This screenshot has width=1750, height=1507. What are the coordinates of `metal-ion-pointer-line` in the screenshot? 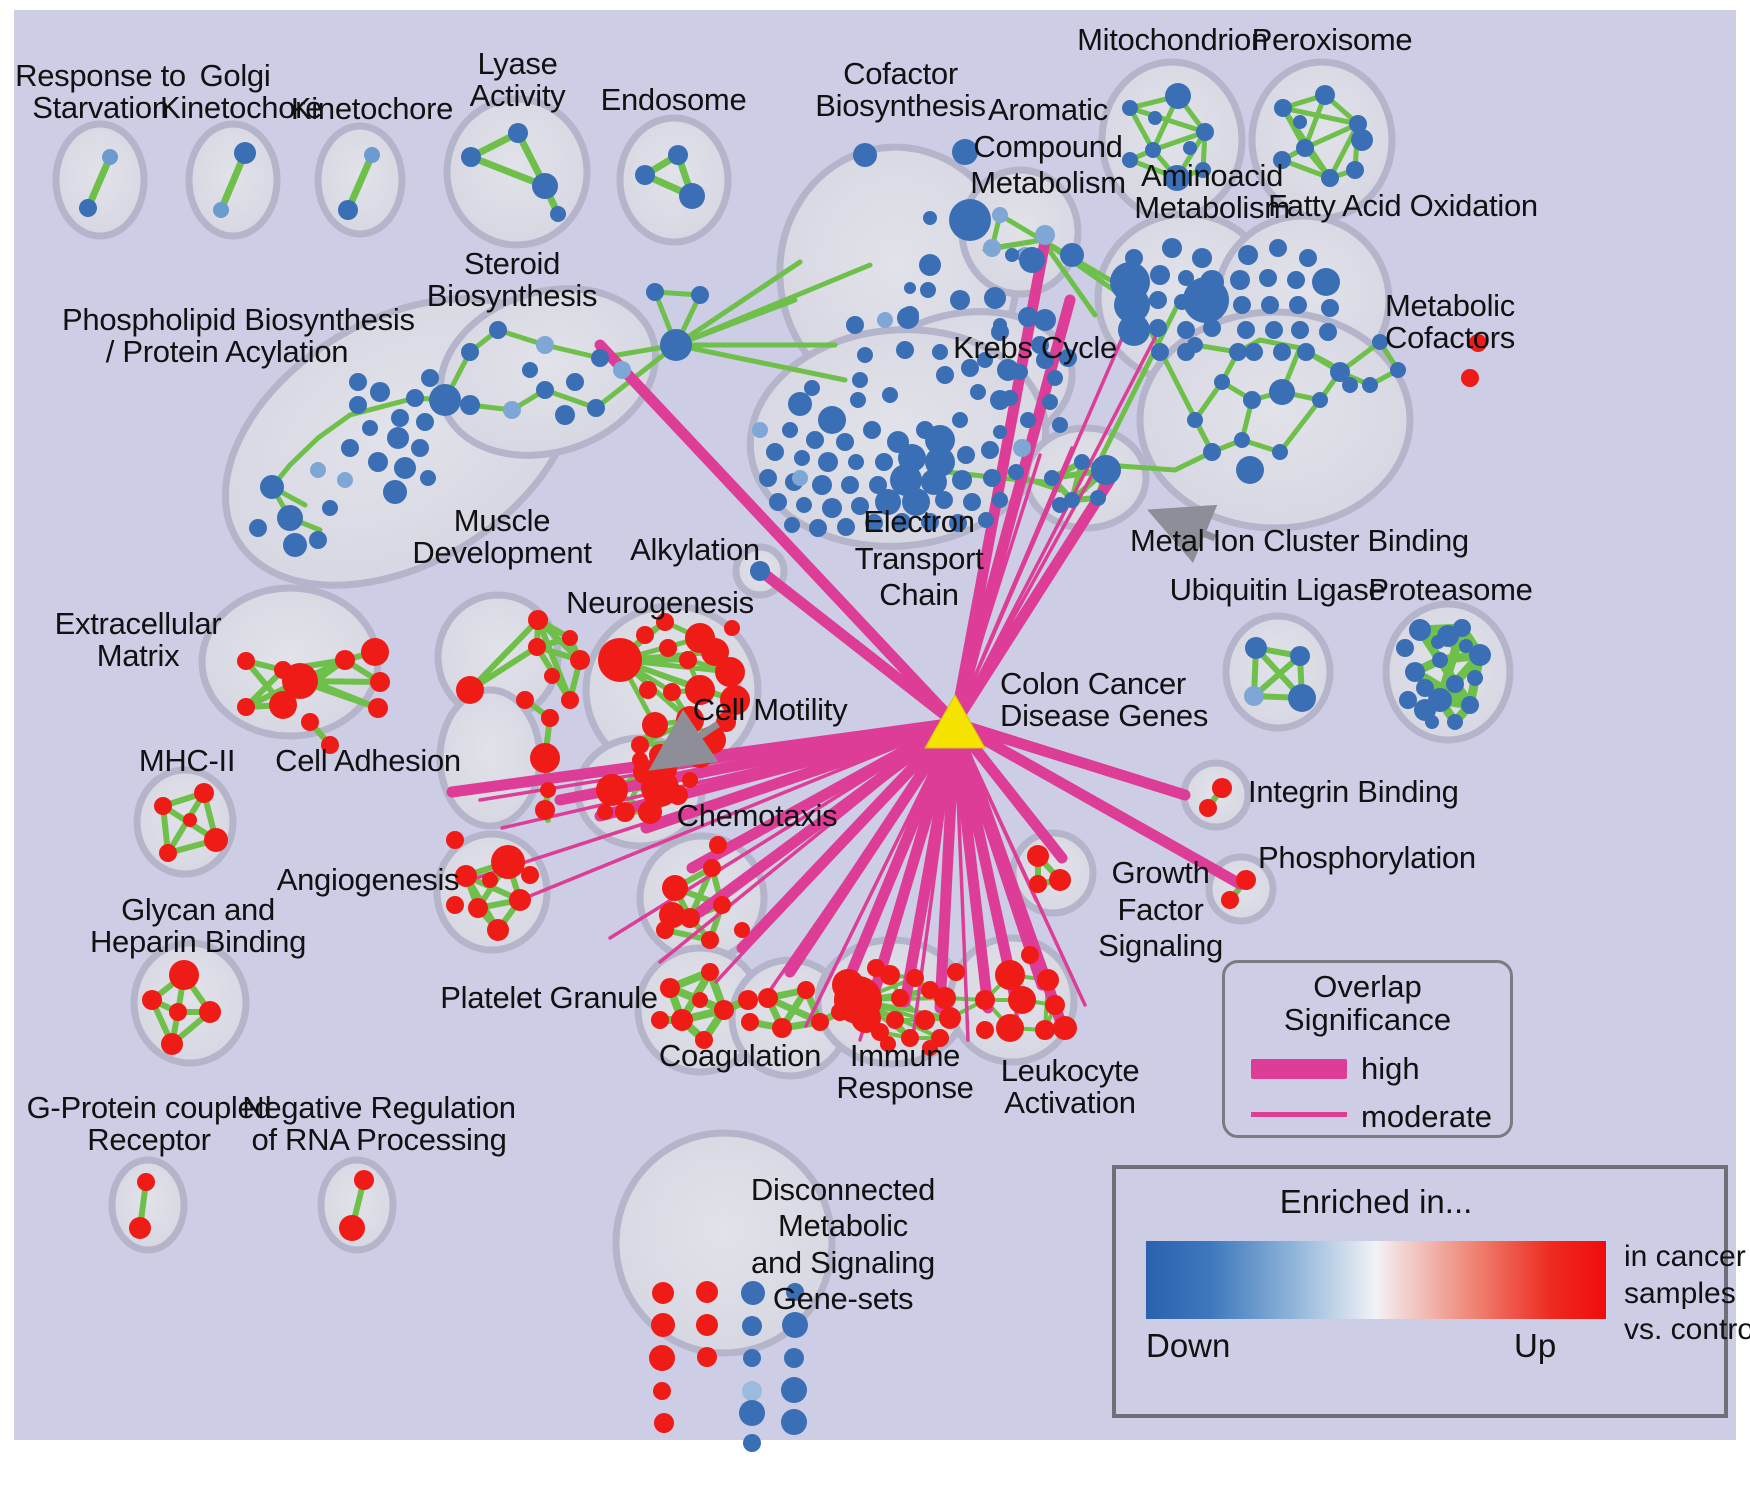 It's located at (1182, 533).